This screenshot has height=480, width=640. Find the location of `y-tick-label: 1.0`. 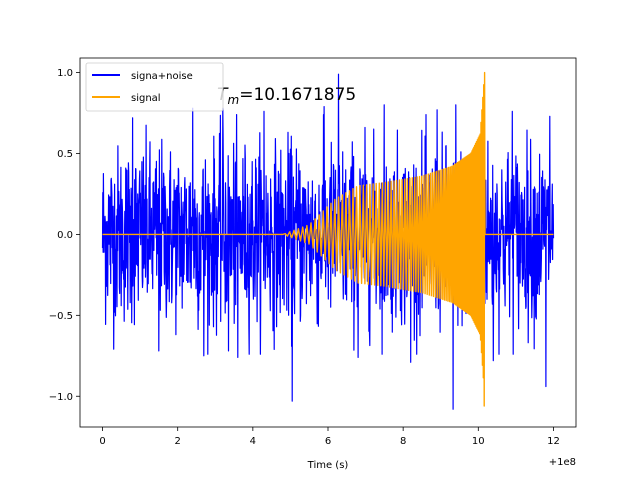

y-tick-label: 1.0 is located at coordinates (65, 73).